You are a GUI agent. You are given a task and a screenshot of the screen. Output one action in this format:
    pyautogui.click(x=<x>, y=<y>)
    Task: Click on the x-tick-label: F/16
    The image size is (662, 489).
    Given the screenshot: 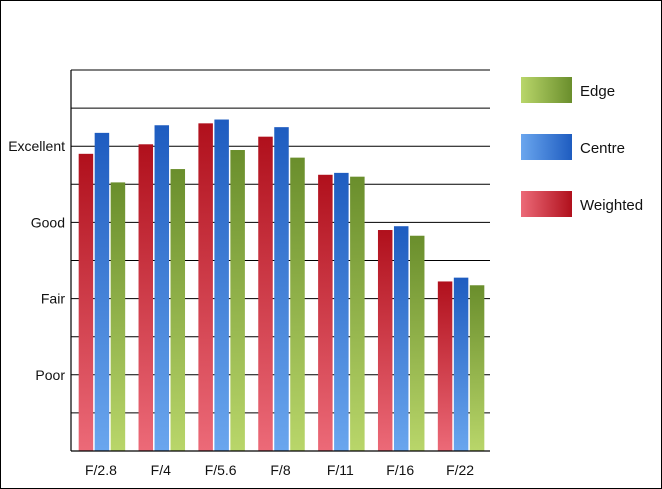 What is the action you would take?
    pyautogui.click(x=400, y=470)
    